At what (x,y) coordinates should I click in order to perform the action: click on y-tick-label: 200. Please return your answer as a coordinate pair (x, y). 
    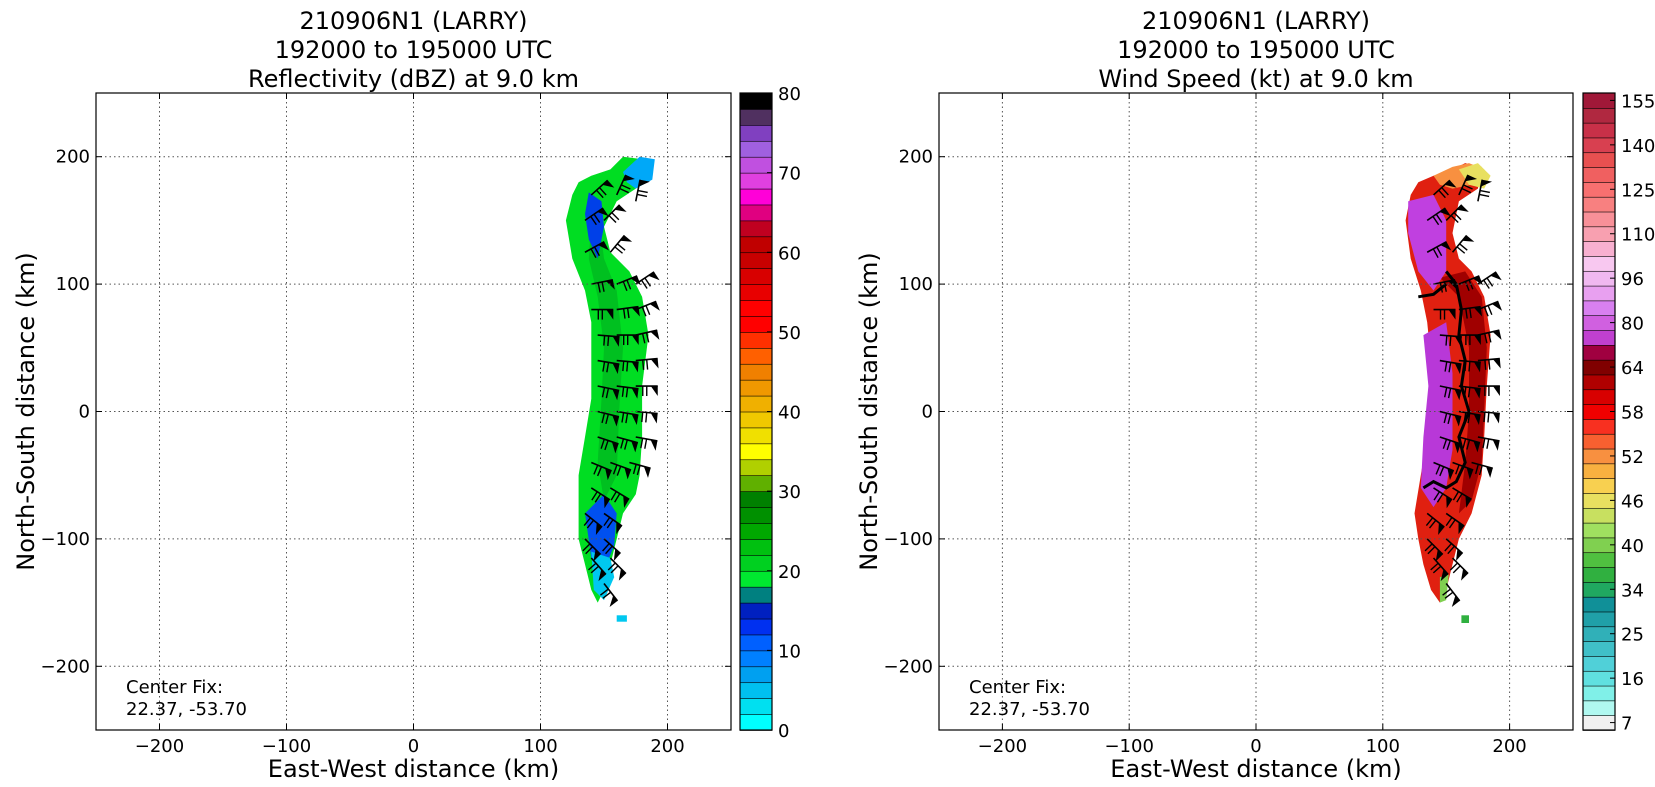
    Looking at the image, I should click on (916, 157).